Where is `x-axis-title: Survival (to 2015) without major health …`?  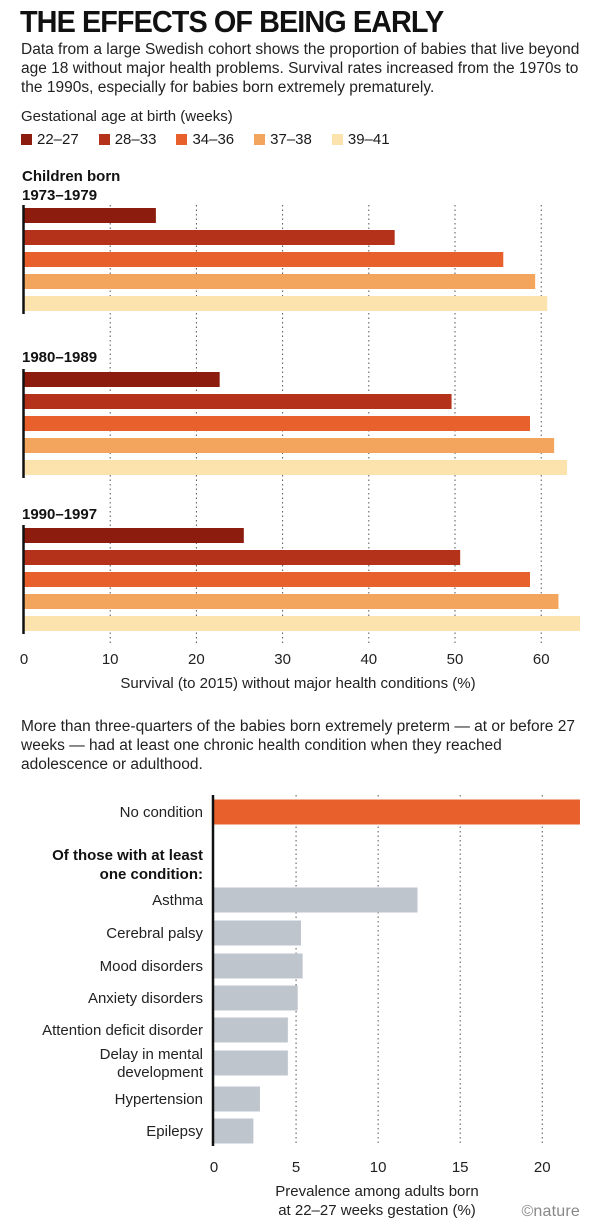 x-axis-title: Survival (to 2015) without major health … is located at coordinates (297, 683).